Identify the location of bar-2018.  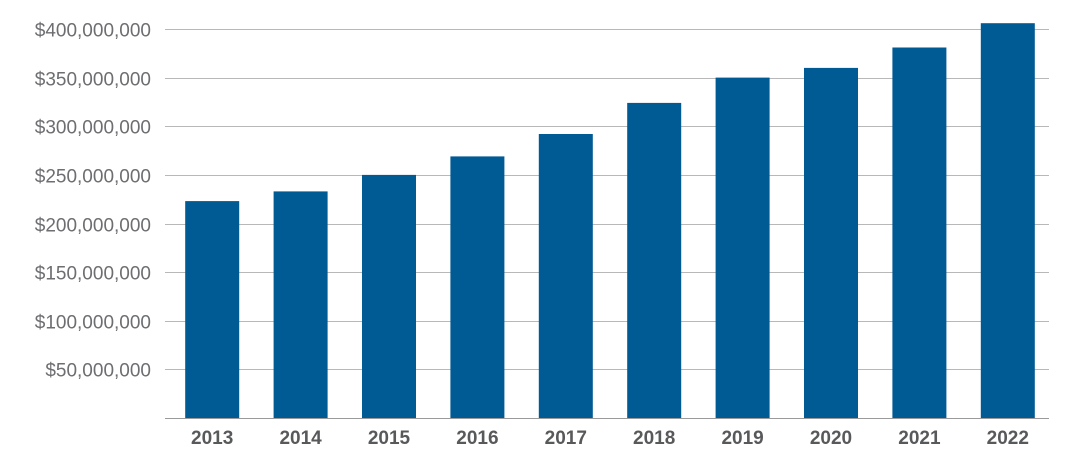
(654, 260).